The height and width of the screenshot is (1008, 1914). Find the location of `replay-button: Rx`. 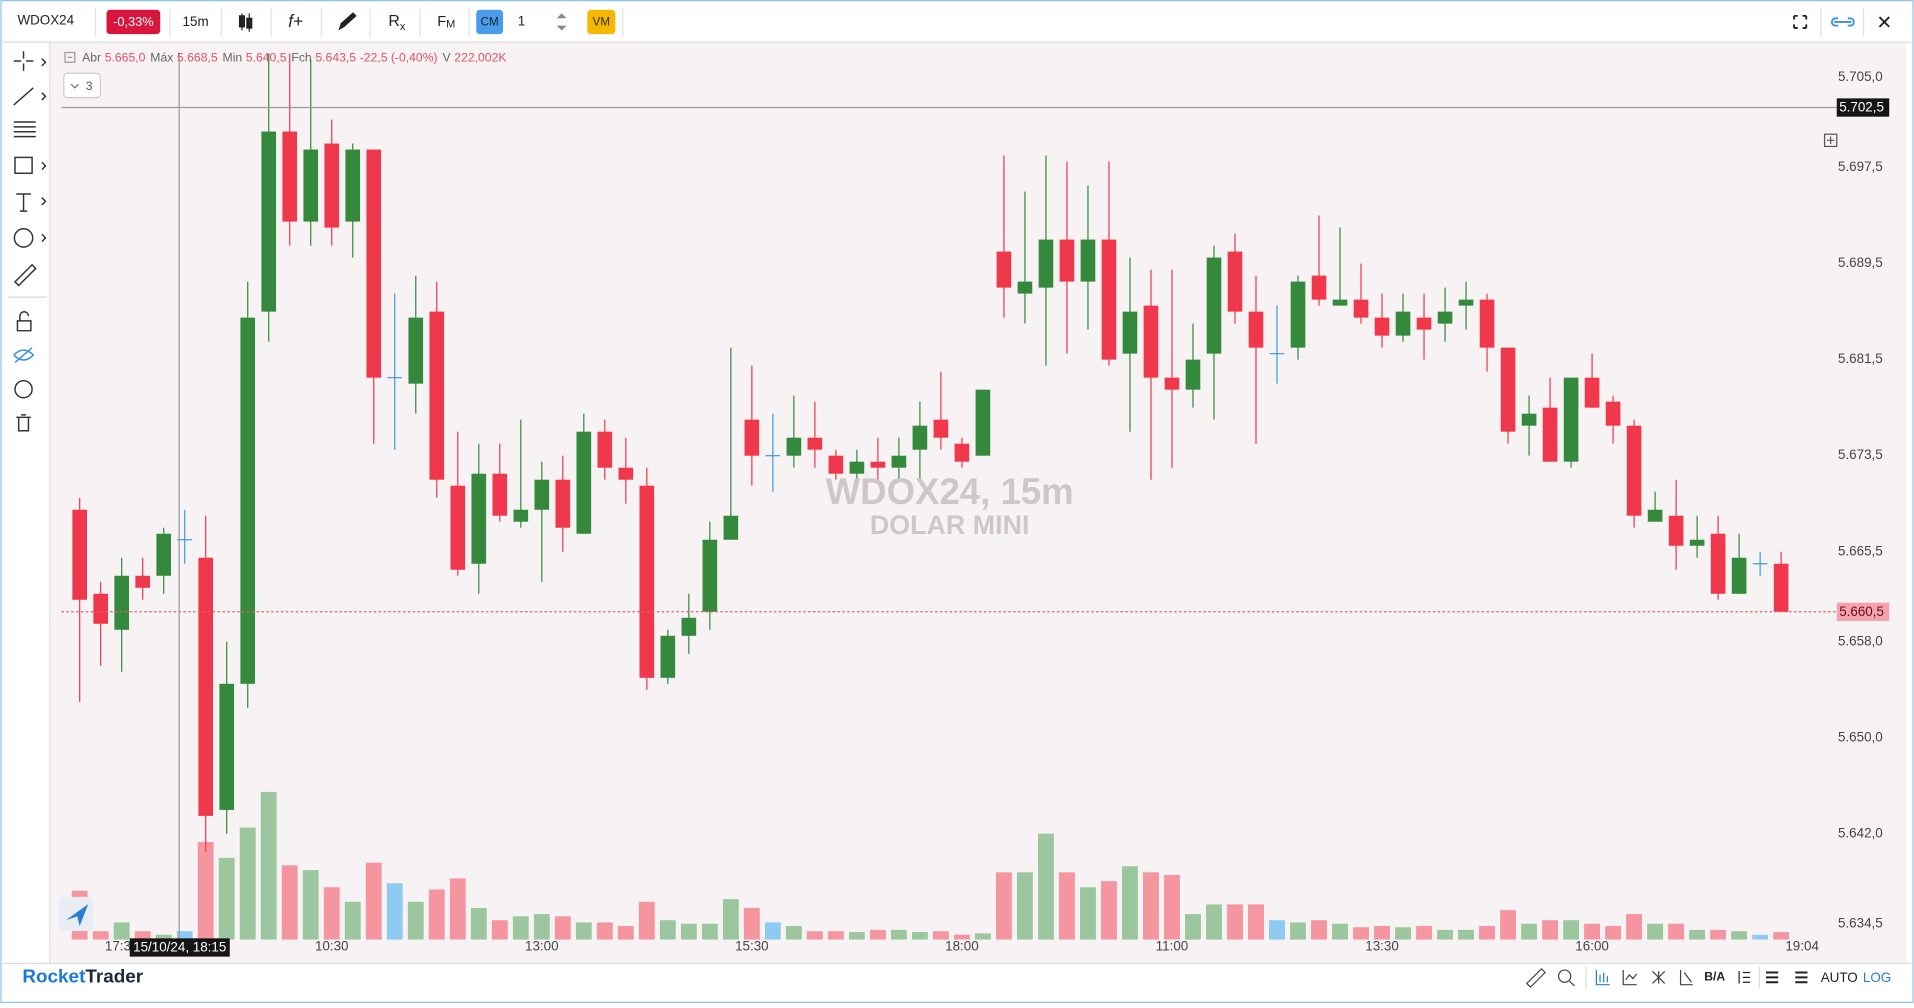

replay-button: Rx is located at coordinates (396, 23).